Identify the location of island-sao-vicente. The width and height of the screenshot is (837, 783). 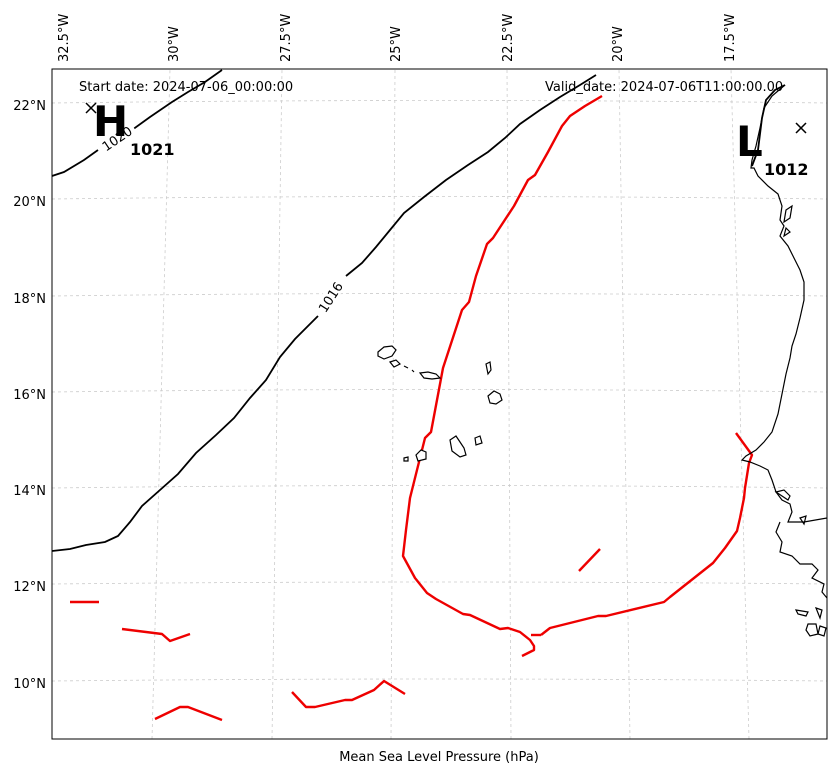
(395, 363).